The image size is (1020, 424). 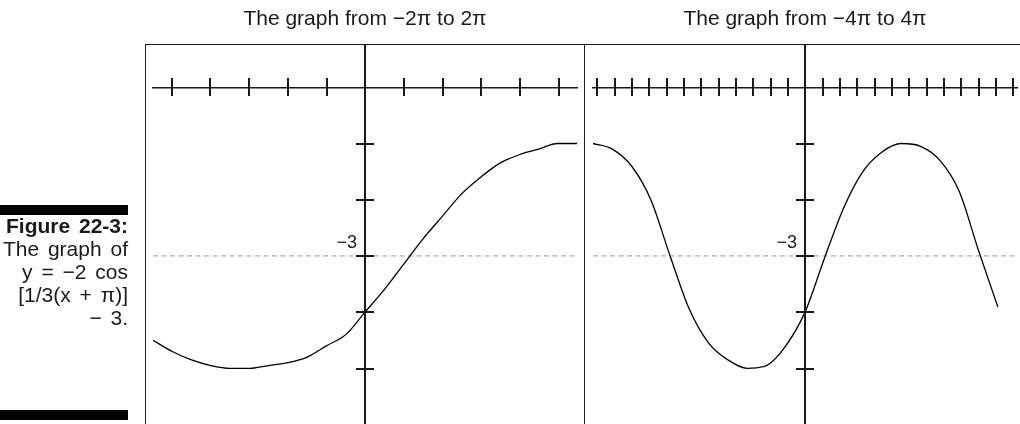 I want to click on caption: Figure 22-3:, so click(x=66, y=225).